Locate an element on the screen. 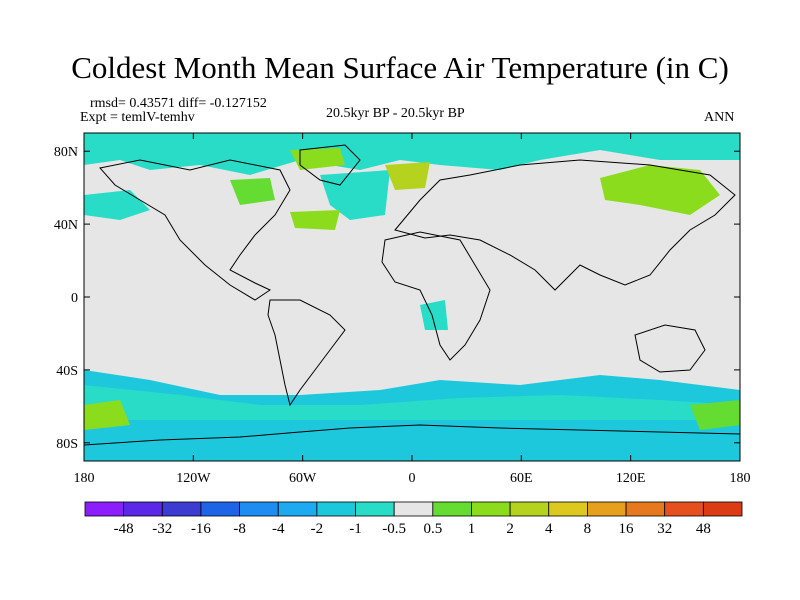  anomaly-region-canada is located at coordinates (252, 191).